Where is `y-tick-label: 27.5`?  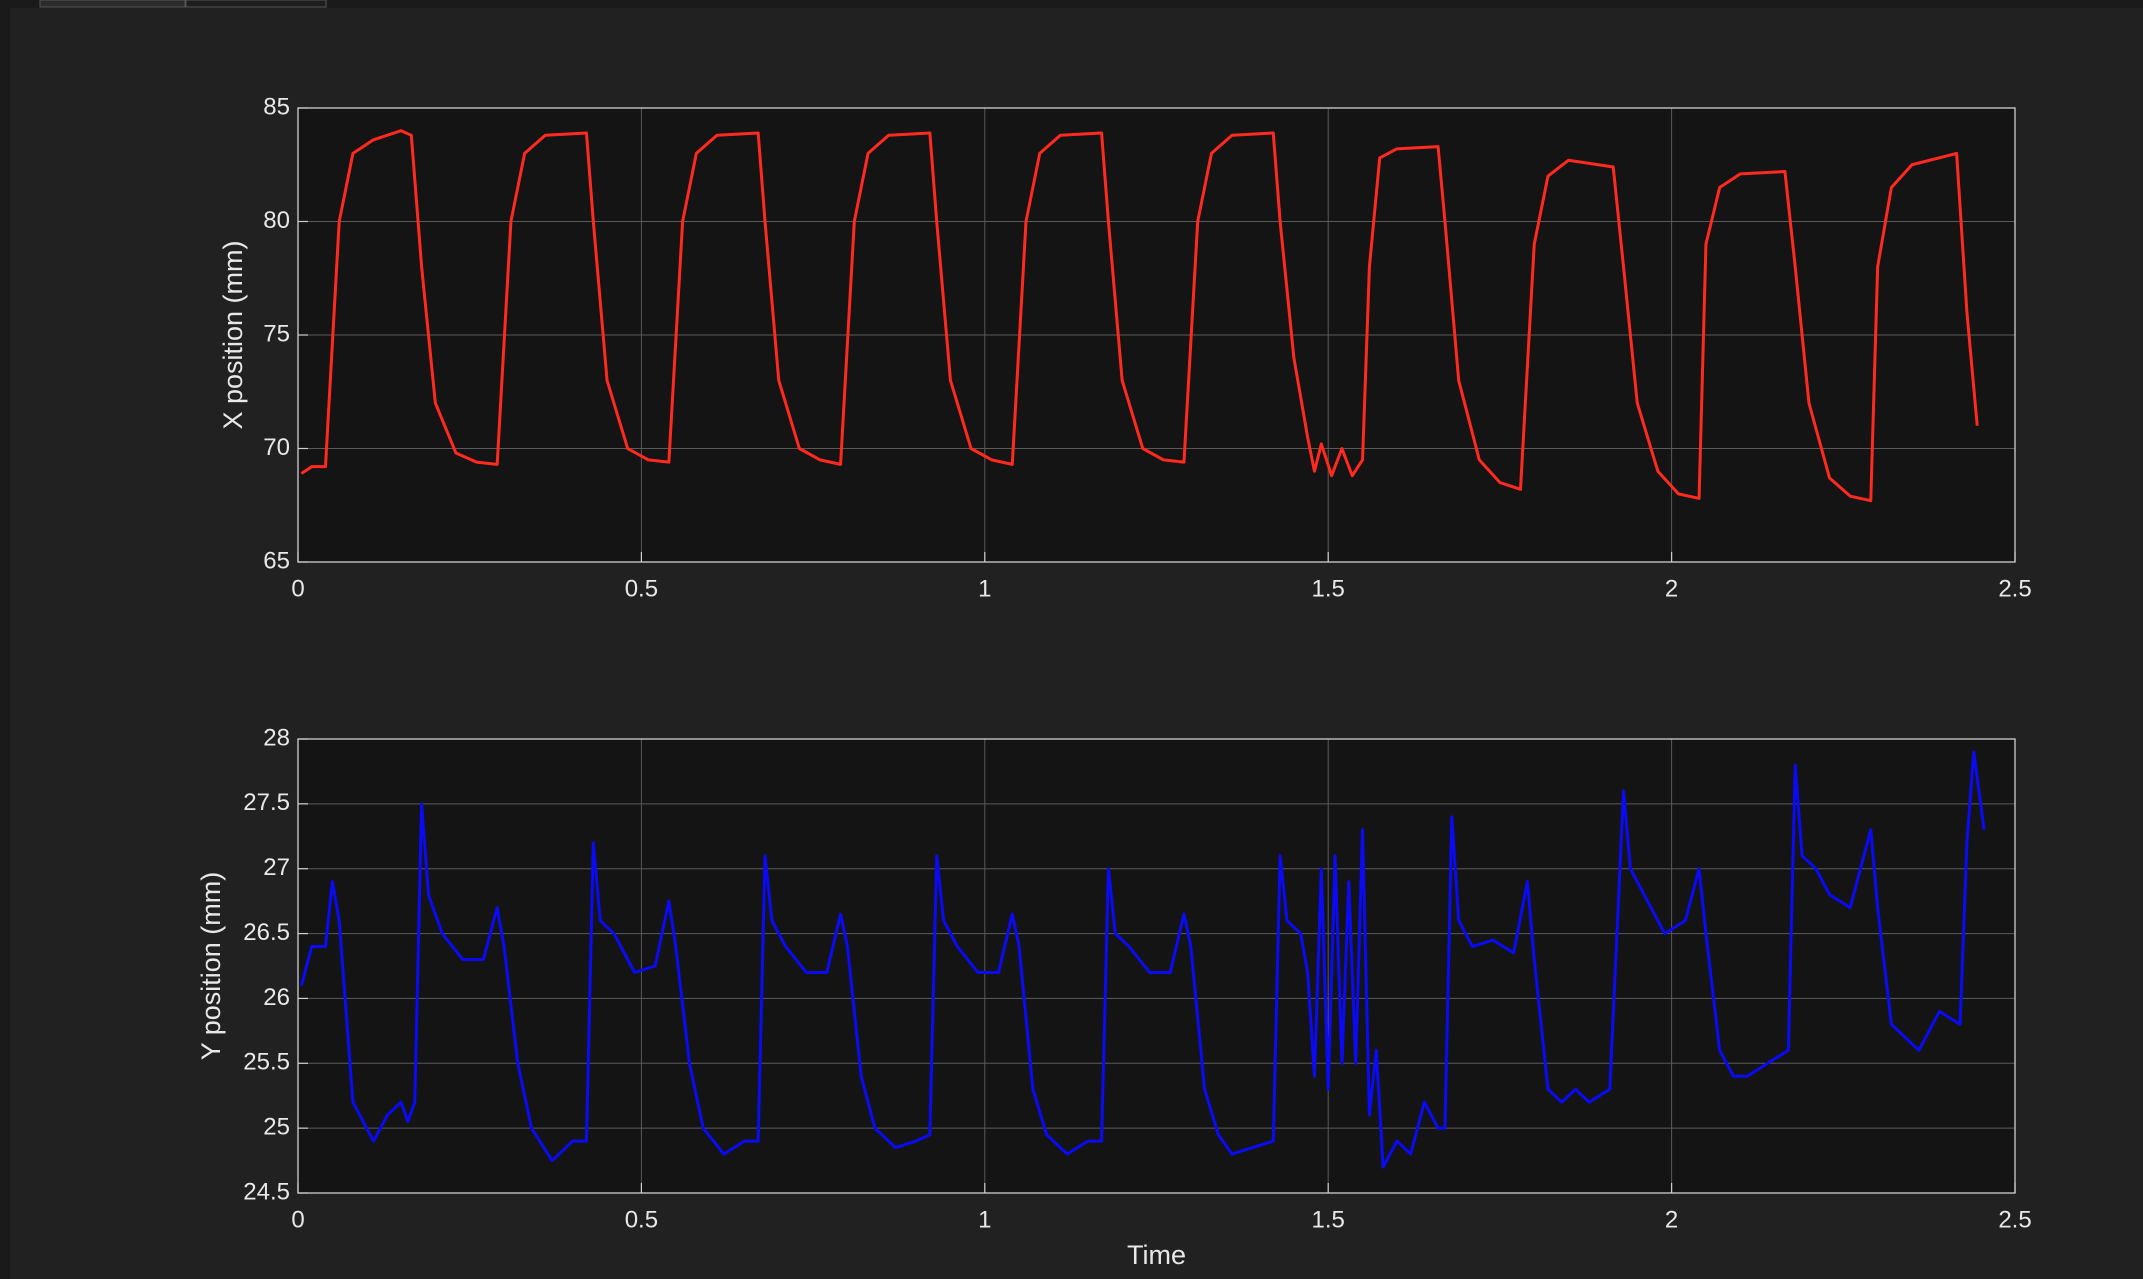
y-tick-label: 27.5 is located at coordinates (266, 802).